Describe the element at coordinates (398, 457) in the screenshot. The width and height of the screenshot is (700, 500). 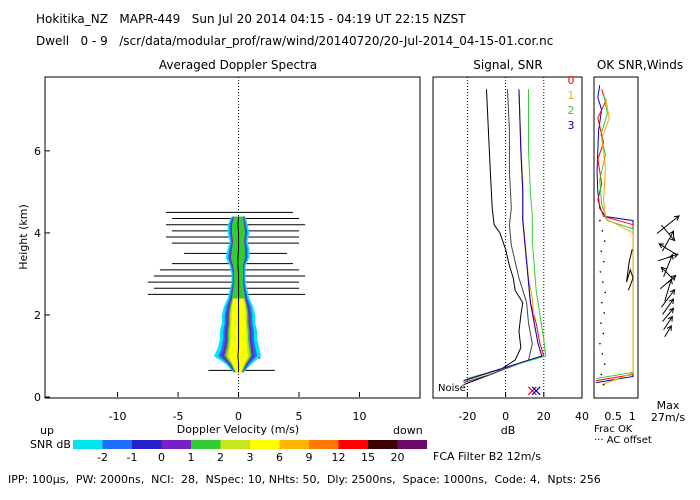
I see `colorbar-label-10: 20` at that location.